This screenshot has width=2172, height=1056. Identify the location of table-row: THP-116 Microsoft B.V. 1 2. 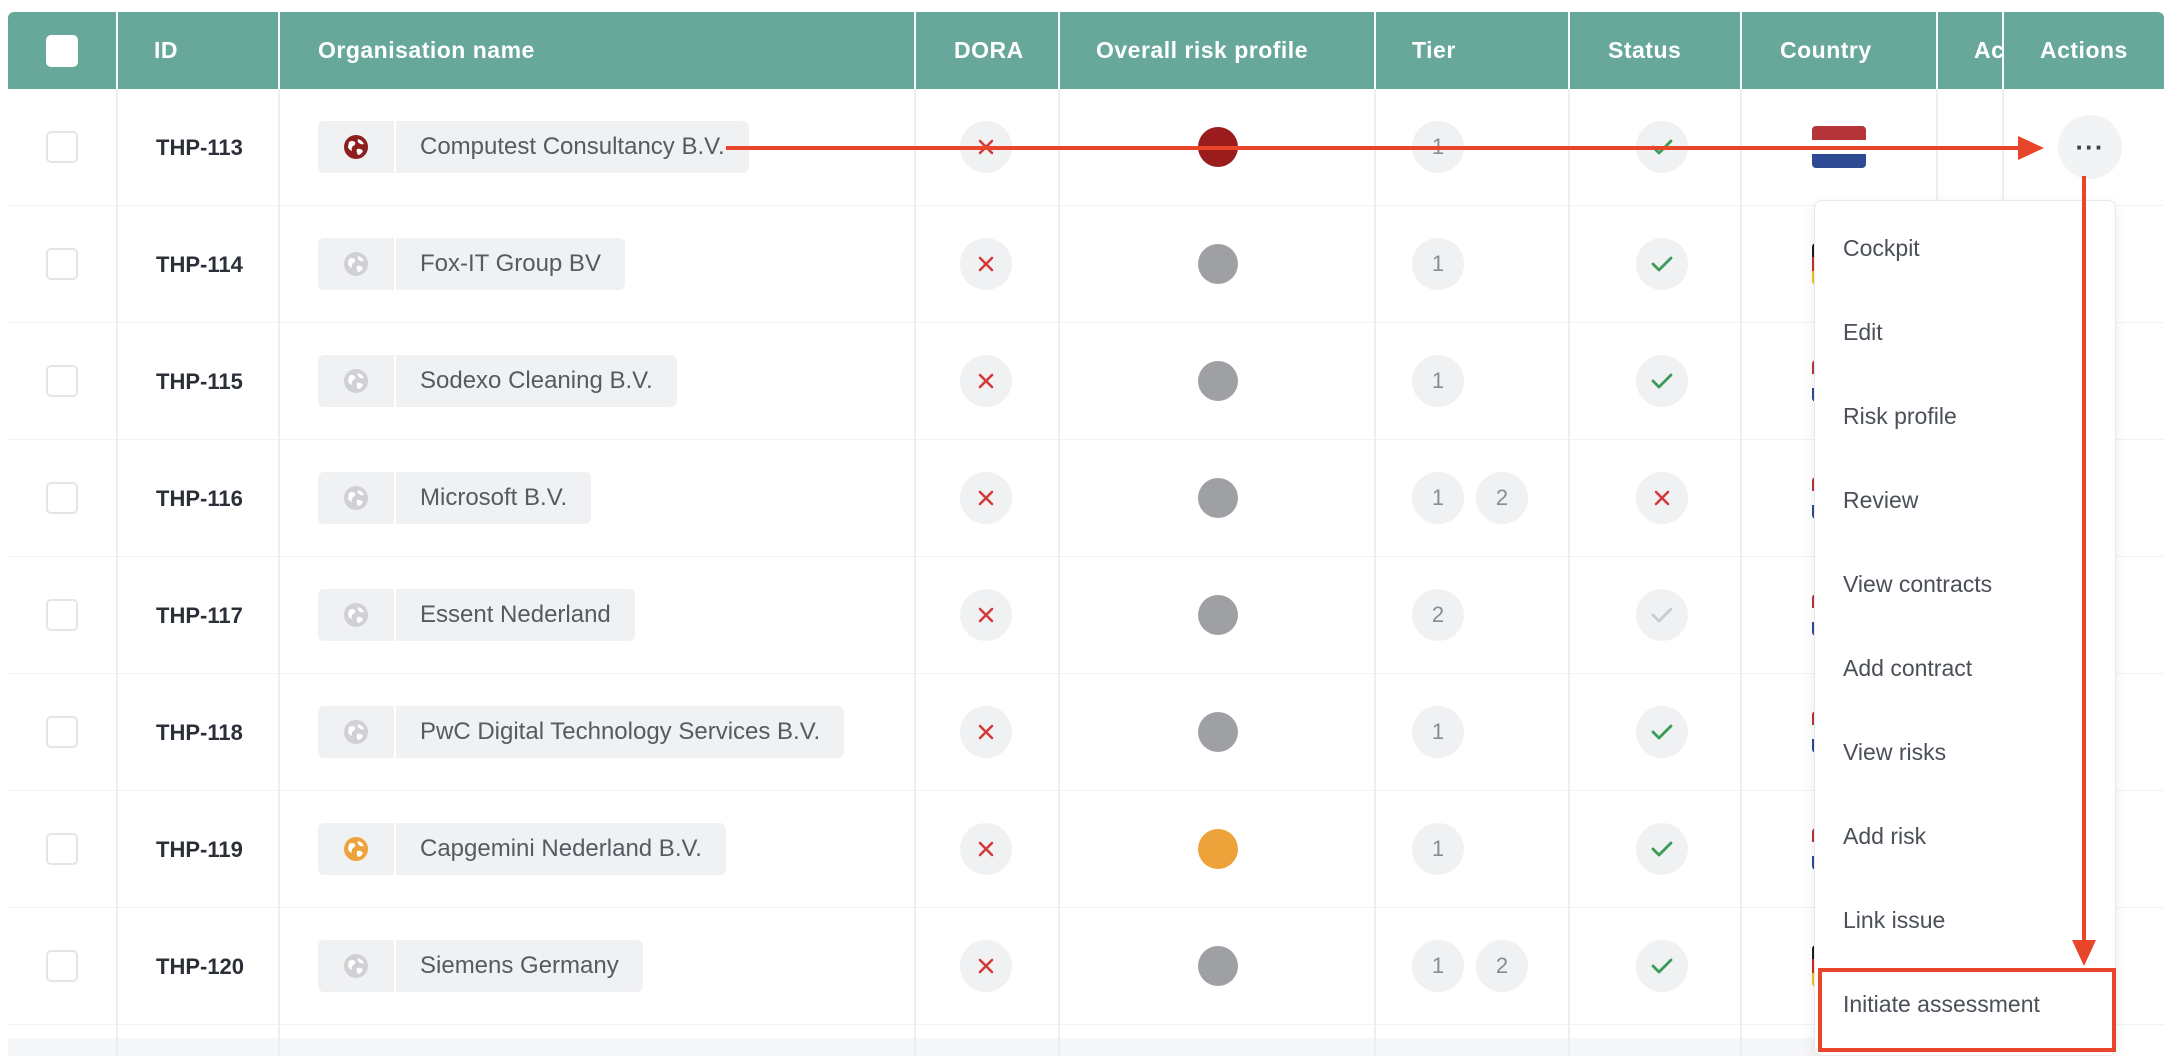
(1086, 498).